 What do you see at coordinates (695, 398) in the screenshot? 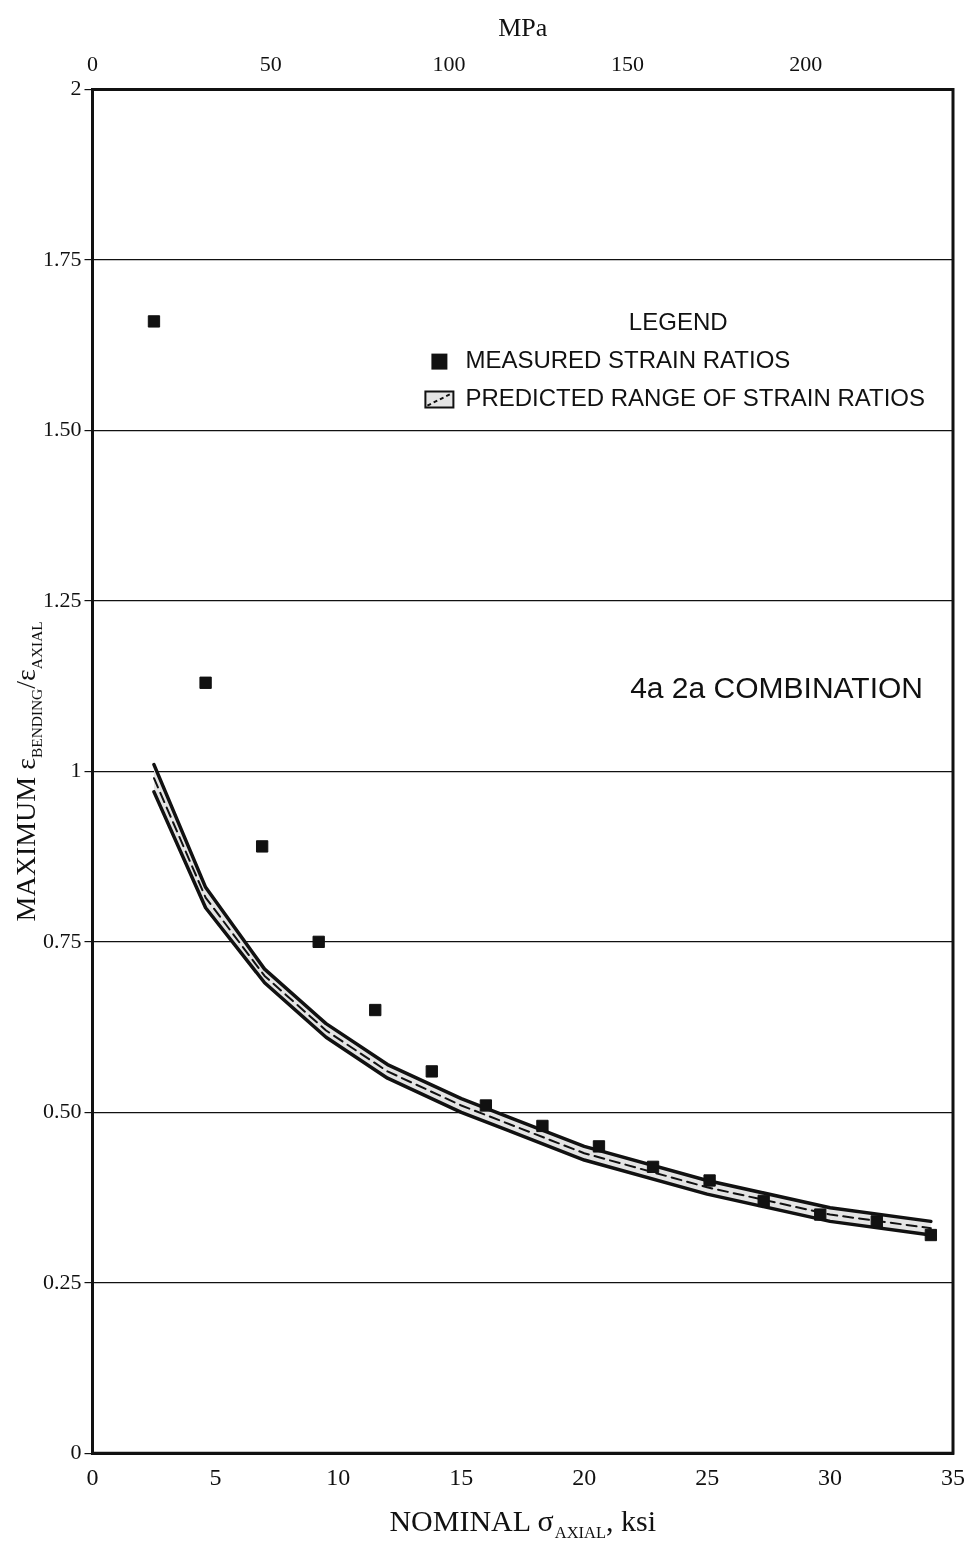
I see `legend-label: PREDICTED RANGE OF STRAIN RATIOS` at bounding box center [695, 398].